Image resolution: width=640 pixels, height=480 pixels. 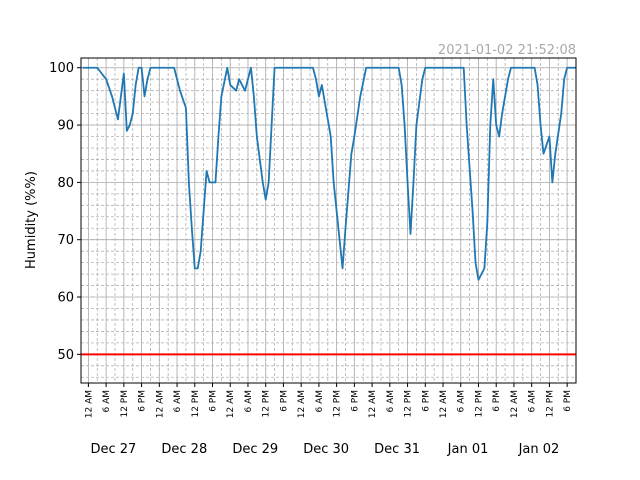 I want to click on y-tick-label: 50, so click(x=65, y=355).